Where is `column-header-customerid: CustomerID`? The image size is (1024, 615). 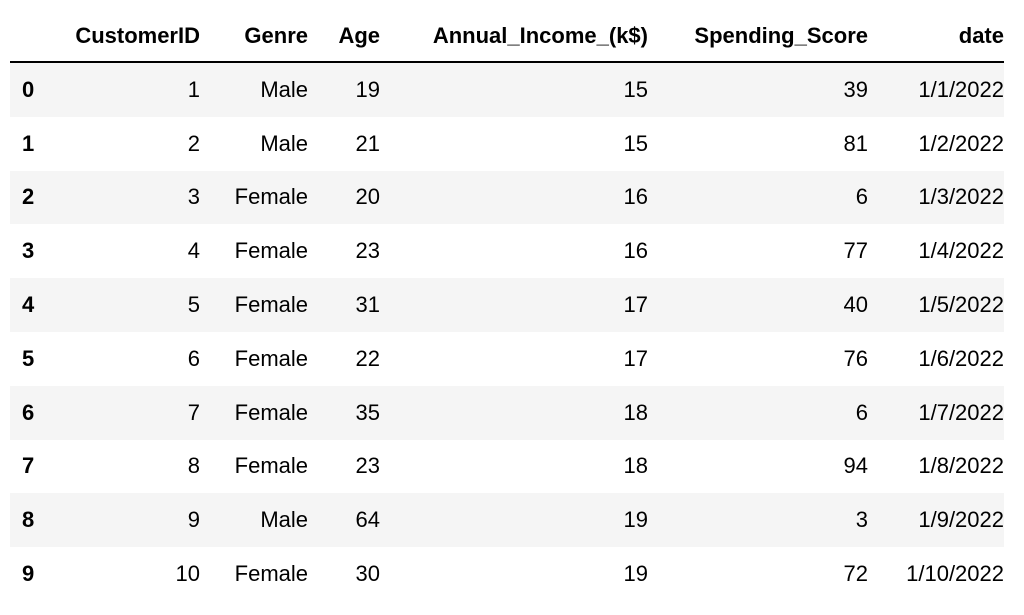 column-header-customerid: CustomerID is located at coordinates (125, 36).